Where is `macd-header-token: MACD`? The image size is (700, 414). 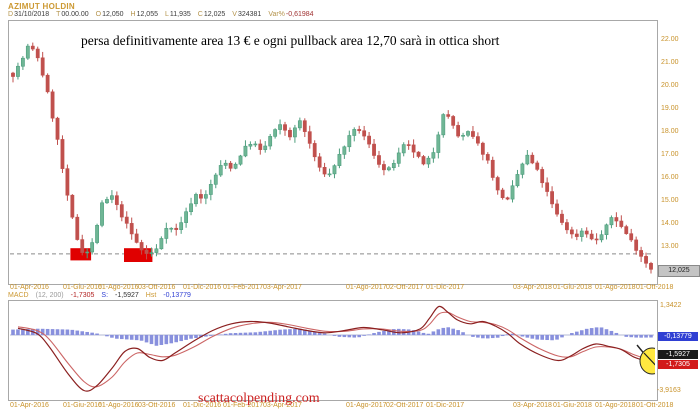
macd-header-token: MACD is located at coordinates (18, 295).